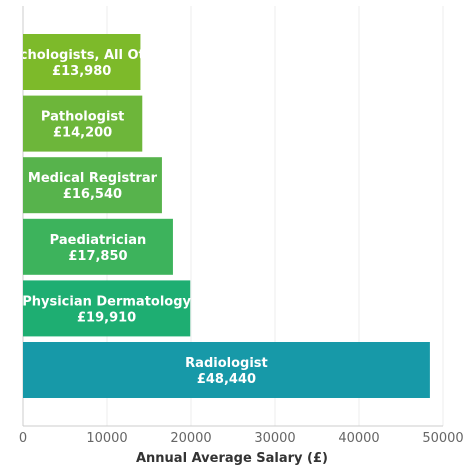 This screenshot has height=474, width=474. What do you see at coordinates (81, 71) in the screenshot?
I see `bar-value-label: £13,980` at bounding box center [81, 71].